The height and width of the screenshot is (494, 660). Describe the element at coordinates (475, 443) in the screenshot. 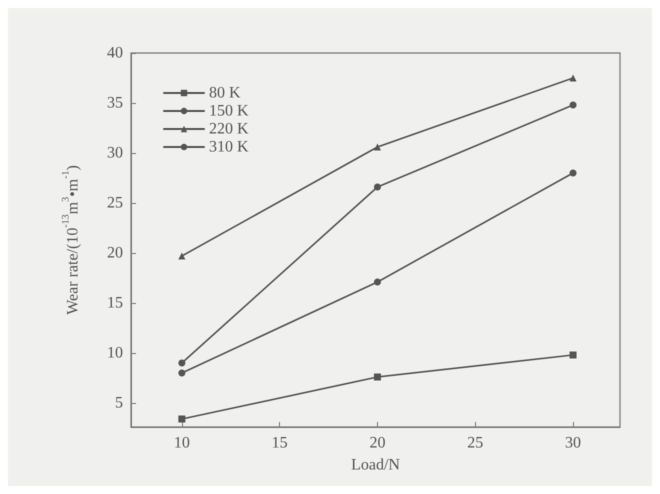

I see `x-tick-label: 25` at that location.